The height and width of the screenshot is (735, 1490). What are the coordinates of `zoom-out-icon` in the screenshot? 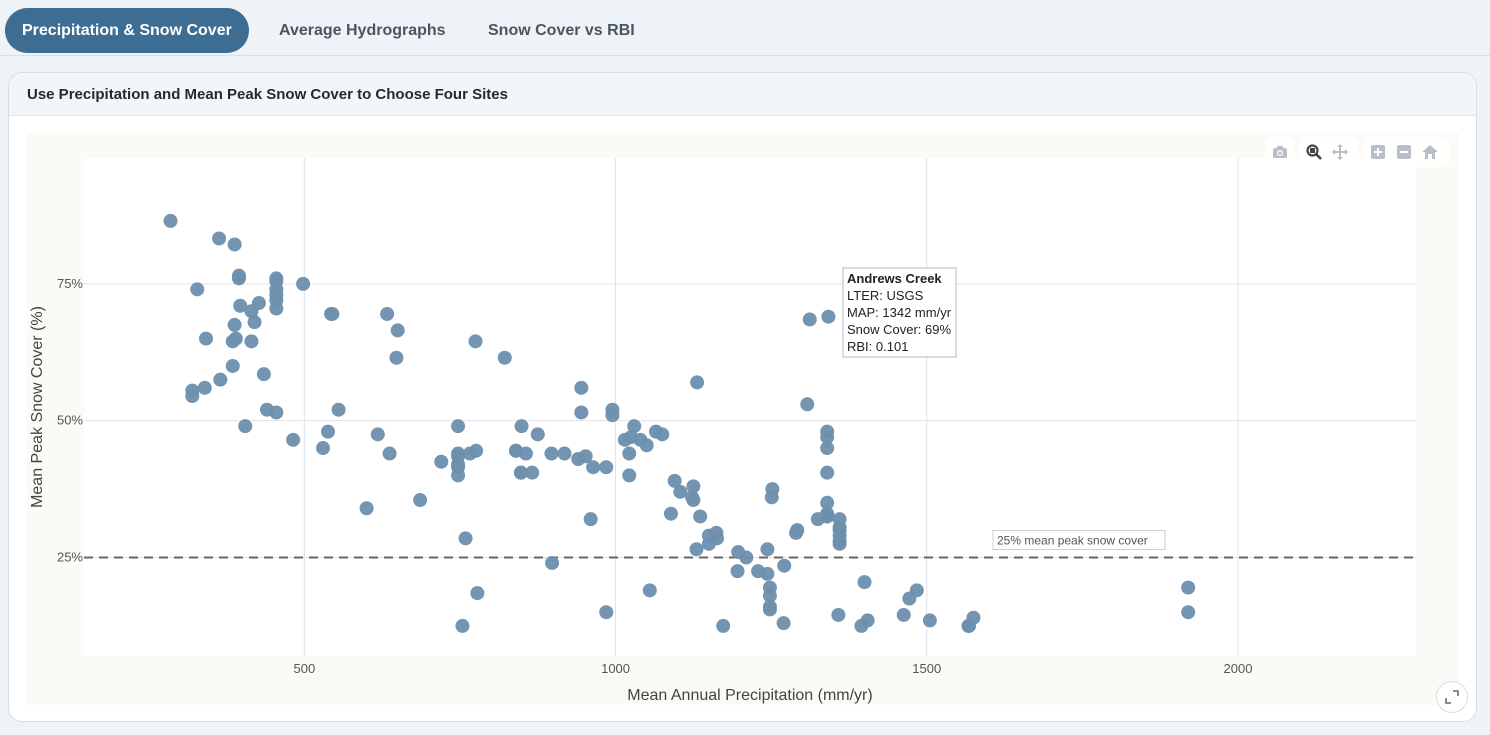 It's located at (1404, 152).